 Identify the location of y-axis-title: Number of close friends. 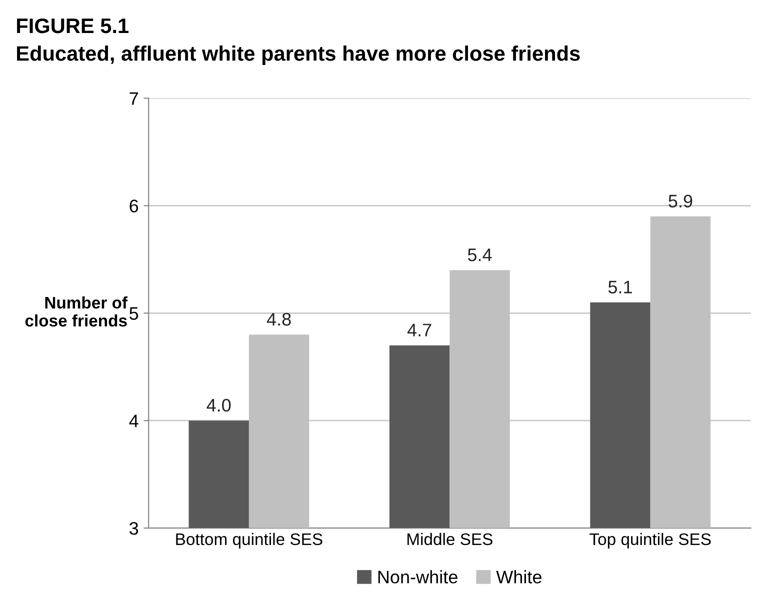
(76, 311).